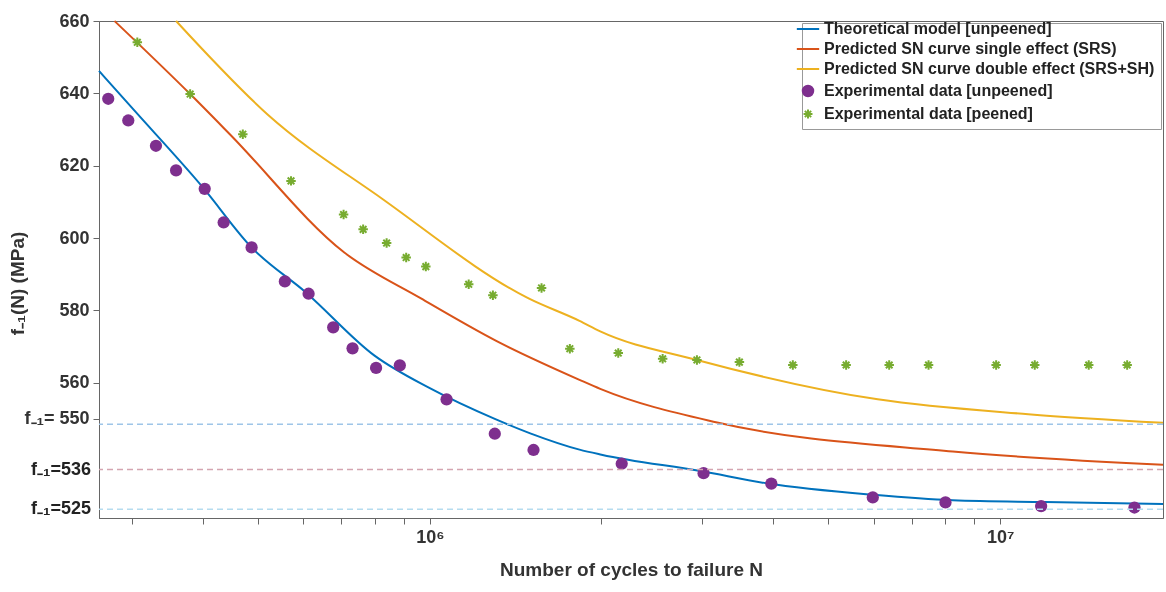 Image resolution: width=1166 pixels, height=592 pixels. Describe the element at coordinates (61, 468) in the screenshot. I see `ref-line-label: f₋₁=536` at that location.